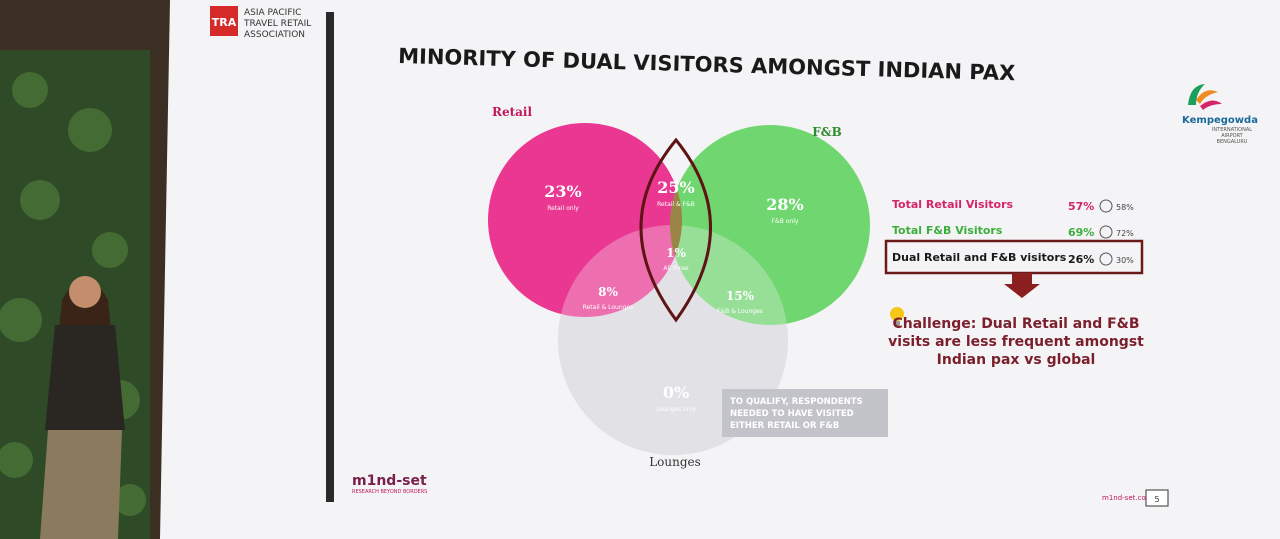 The width and height of the screenshot is (1280, 539). I want to click on challenge-text: visits are less frequent amongst, so click(1016, 342).